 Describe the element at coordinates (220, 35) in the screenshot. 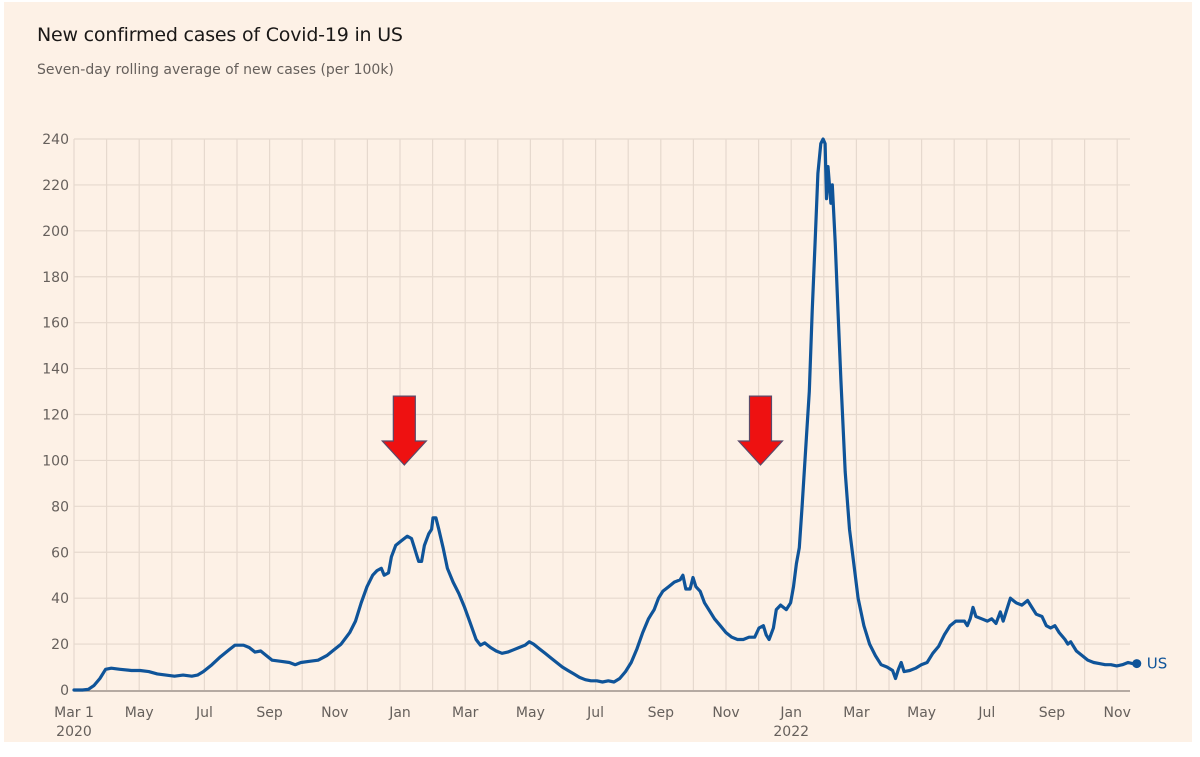

I see `chart-title: New confirmed cases of Covid-19 in US` at that location.